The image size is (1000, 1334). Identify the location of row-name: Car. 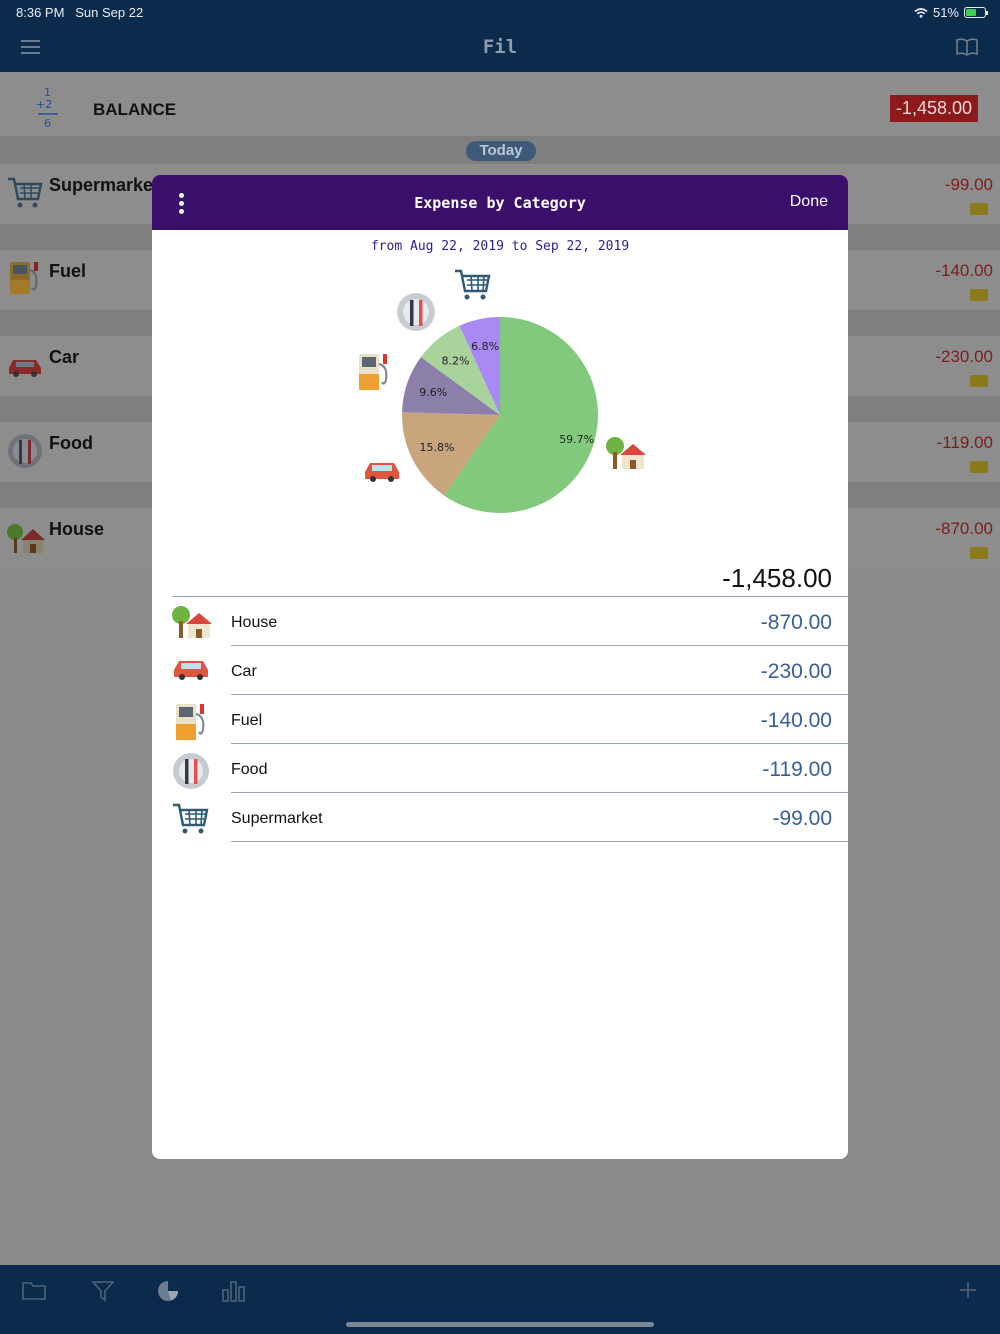
(64, 357).